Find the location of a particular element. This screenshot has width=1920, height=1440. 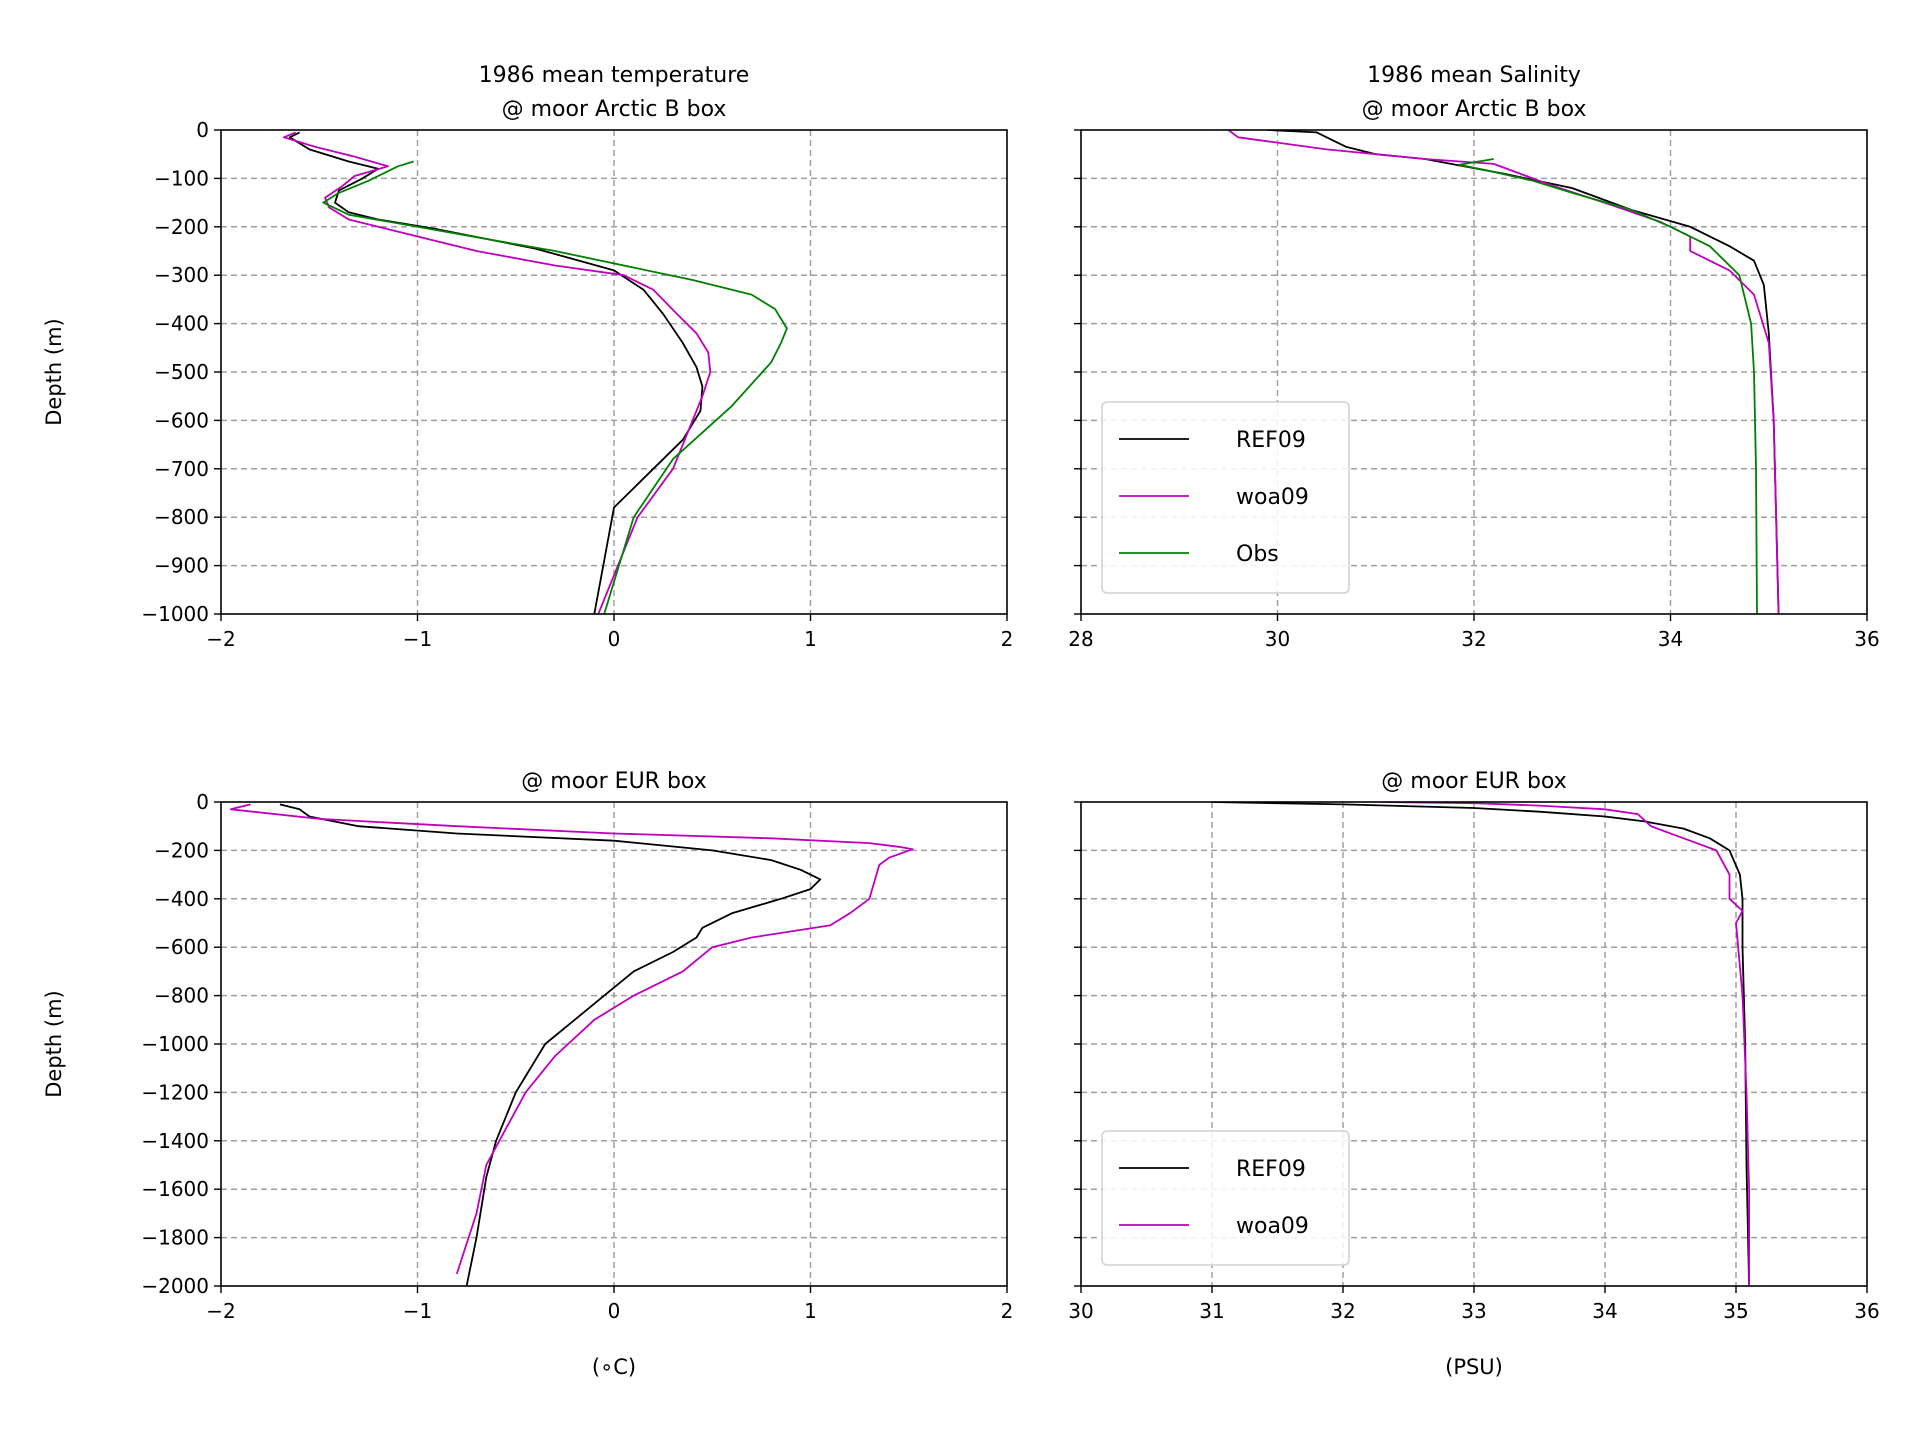

y-tick-label: −900 is located at coordinates (181, 566).